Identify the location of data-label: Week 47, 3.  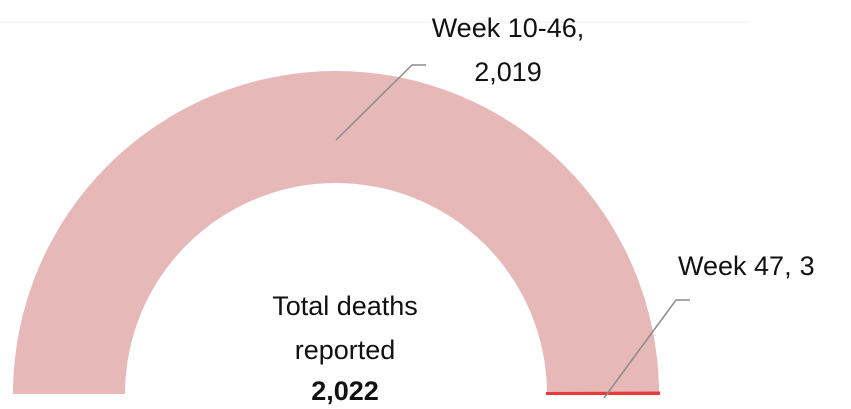
(746, 266).